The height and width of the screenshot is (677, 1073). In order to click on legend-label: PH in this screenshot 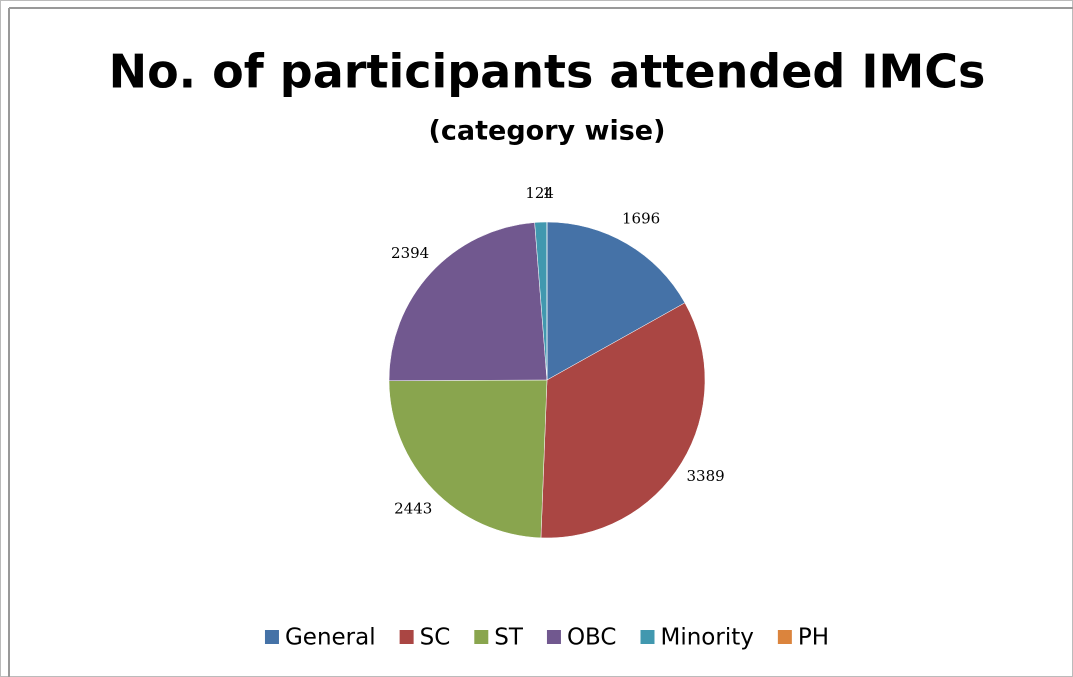, I will do `click(813, 638)`.